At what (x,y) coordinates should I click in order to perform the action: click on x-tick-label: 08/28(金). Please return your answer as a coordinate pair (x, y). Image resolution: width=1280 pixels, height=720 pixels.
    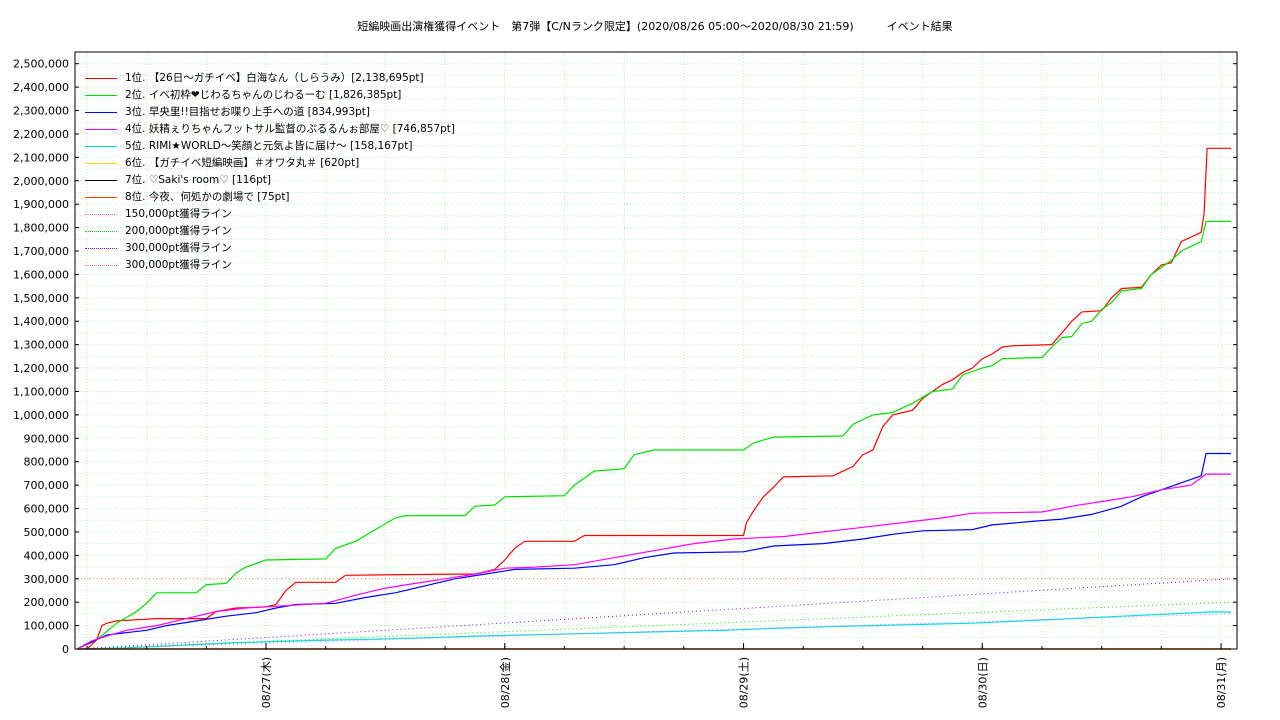
    Looking at the image, I should click on (505, 682).